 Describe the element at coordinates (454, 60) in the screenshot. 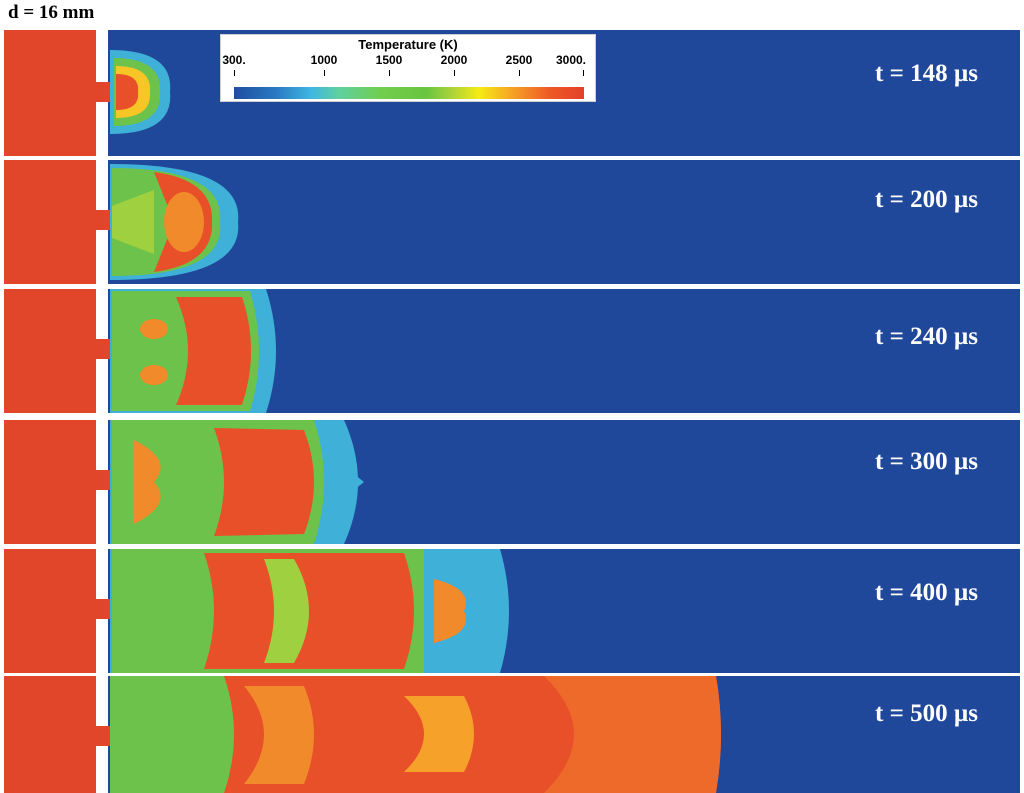

I see `colorbar-tick: 2000` at that location.